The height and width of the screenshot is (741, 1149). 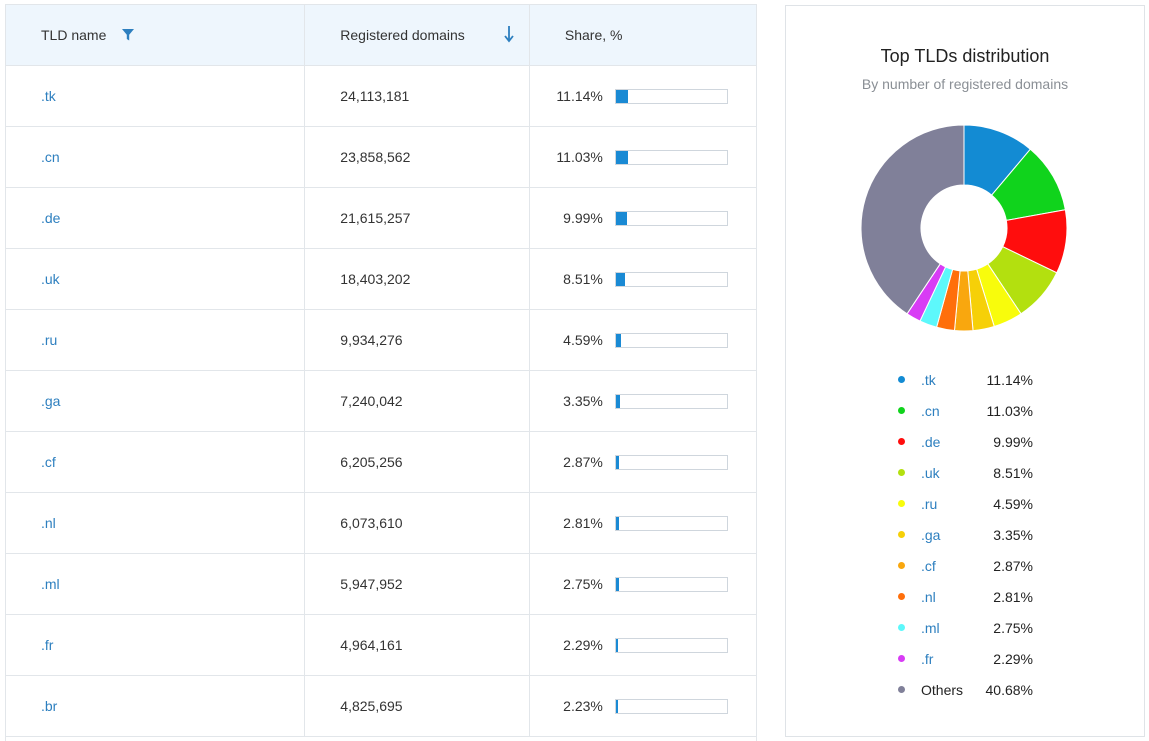 I want to click on tld-cell: .cf, so click(x=156, y=462).